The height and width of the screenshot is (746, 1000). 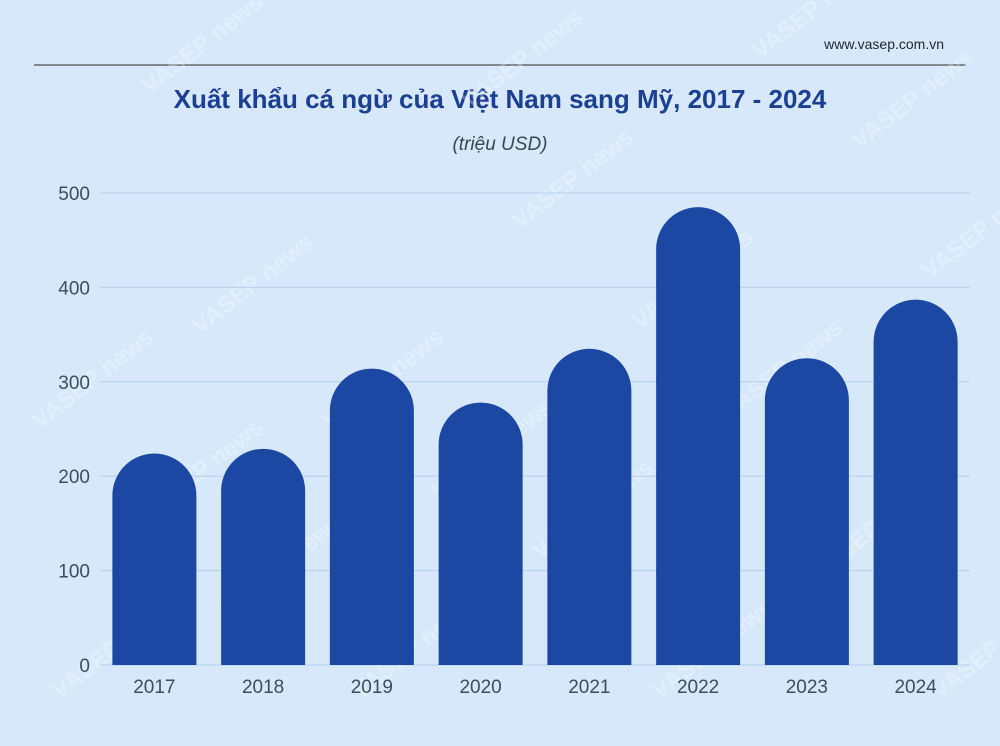 I want to click on bar-2019, so click(x=371, y=516).